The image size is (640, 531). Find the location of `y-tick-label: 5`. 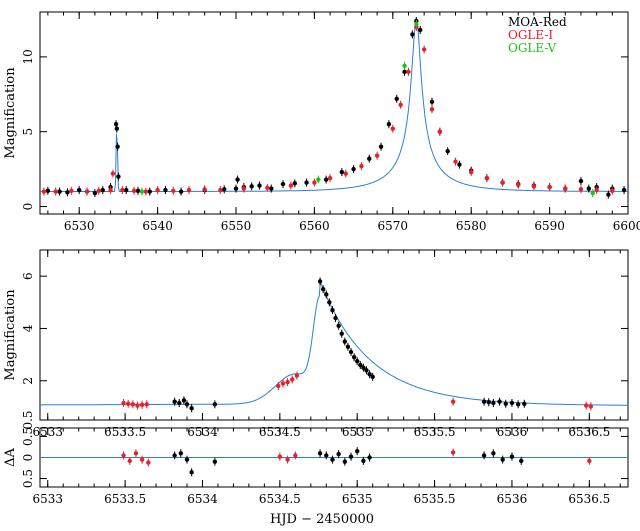

y-tick-label: 5 is located at coordinates (28, 132).